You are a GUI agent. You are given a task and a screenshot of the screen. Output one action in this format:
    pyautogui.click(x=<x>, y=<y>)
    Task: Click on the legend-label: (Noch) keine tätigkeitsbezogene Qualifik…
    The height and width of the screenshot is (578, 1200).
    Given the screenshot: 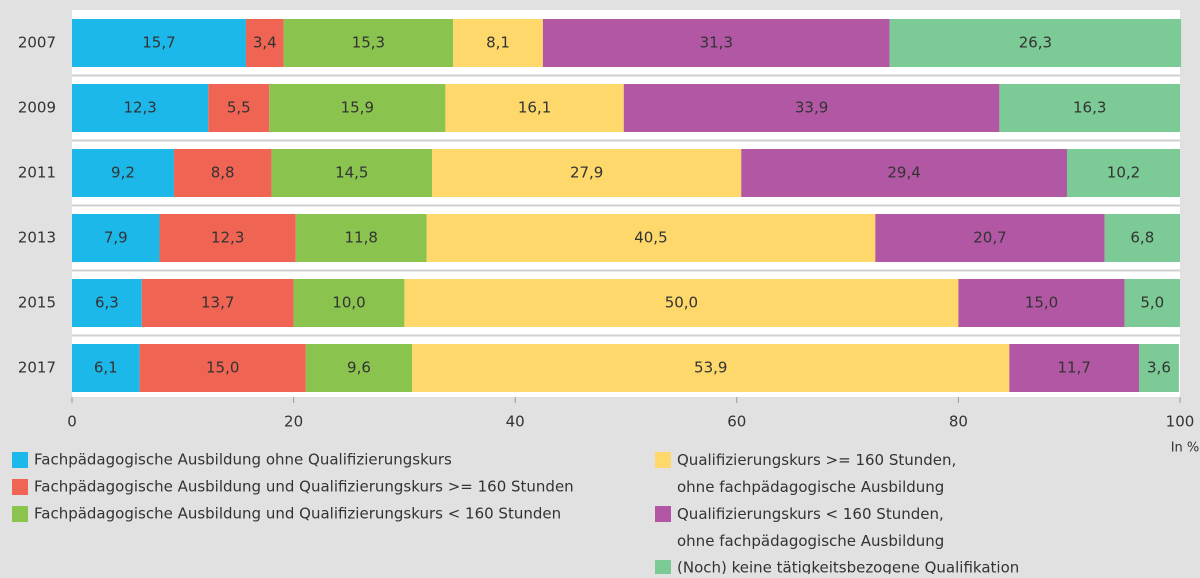 What is the action you would take?
    pyautogui.click(x=848, y=567)
    